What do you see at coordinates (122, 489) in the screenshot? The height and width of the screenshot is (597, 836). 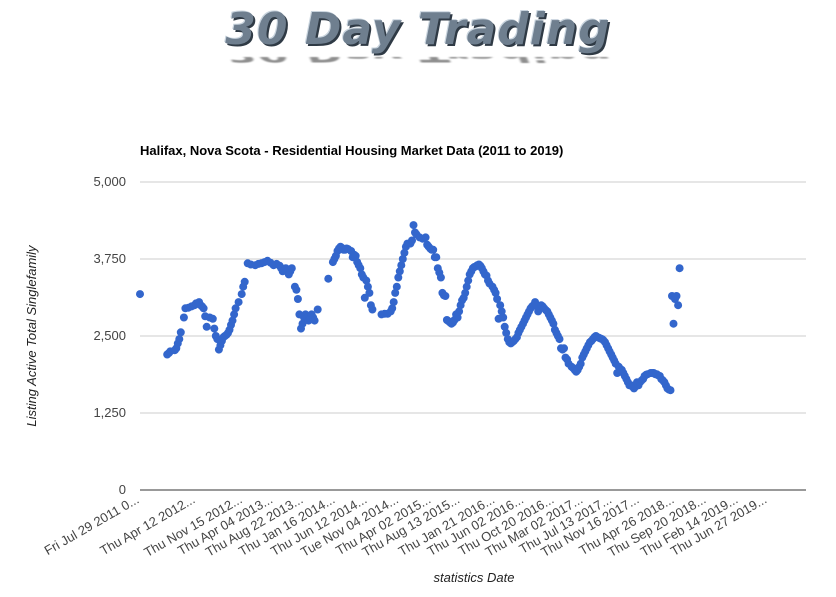 I see `y-tick-label: 0` at bounding box center [122, 489].